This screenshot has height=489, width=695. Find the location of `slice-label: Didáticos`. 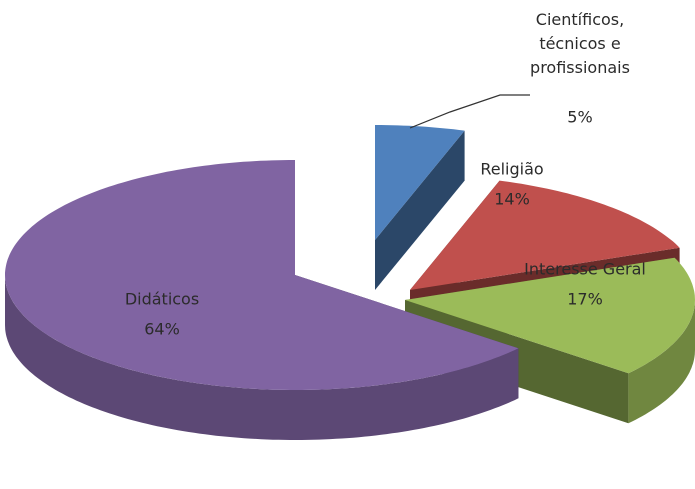

slice-label: Didáticos is located at coordinates (162, 299).